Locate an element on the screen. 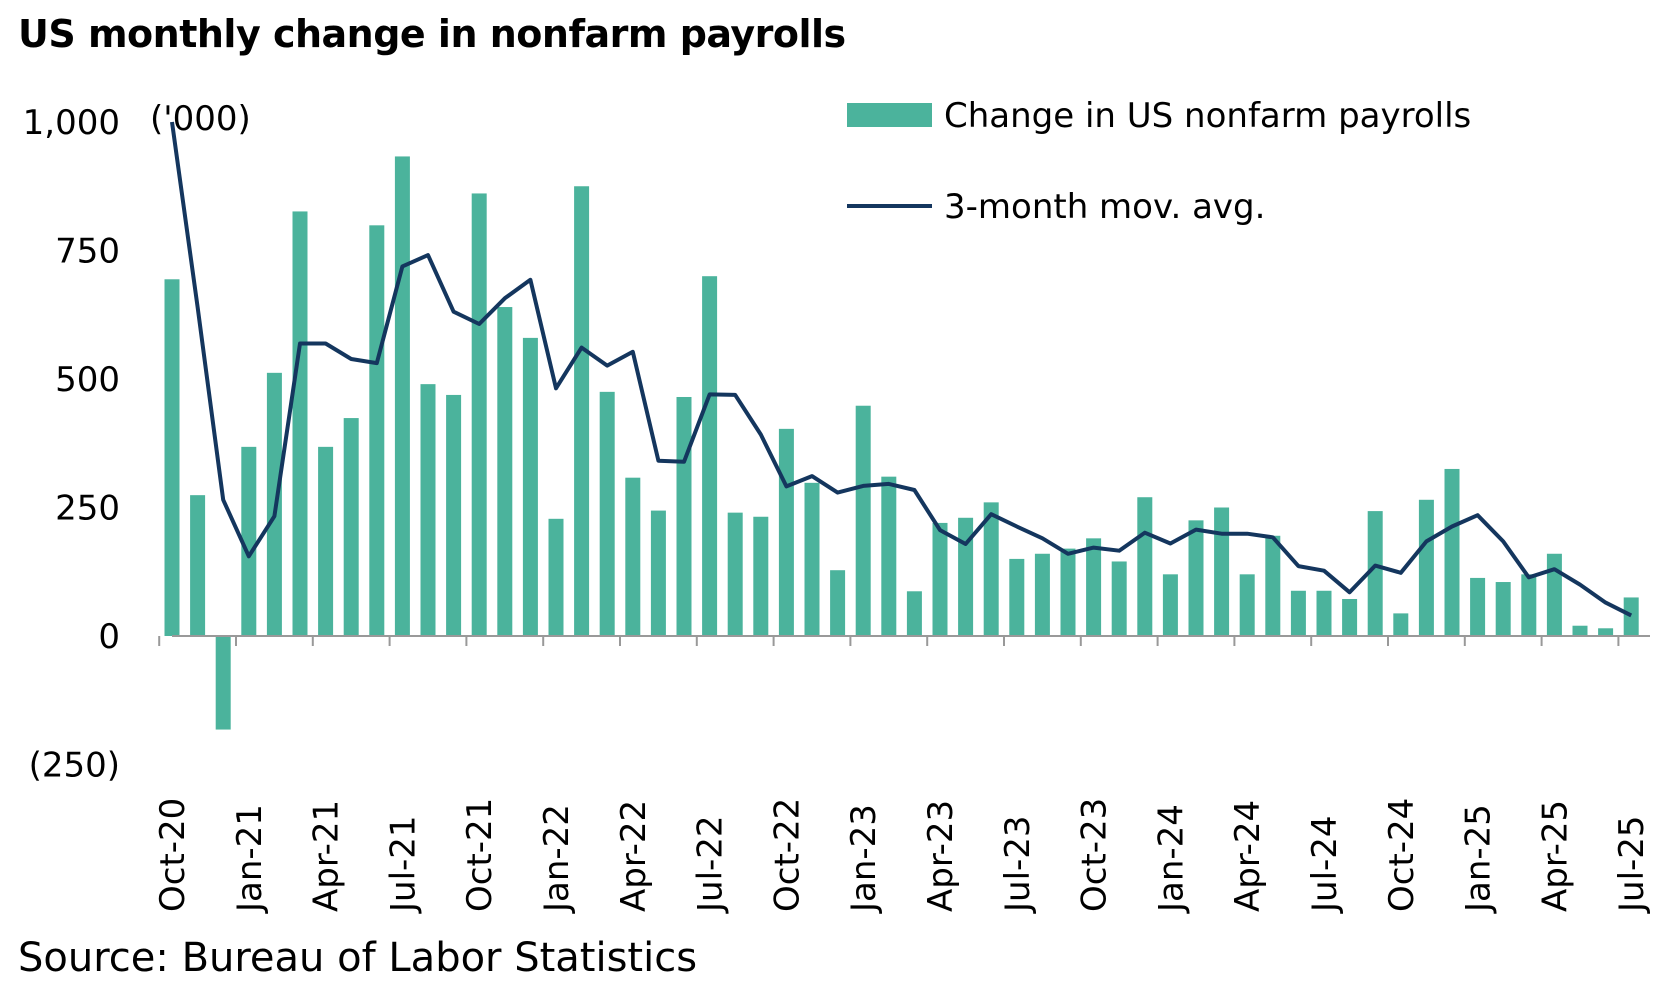  x-tick-label: Jul-21 is located at coordinates (403, 864).